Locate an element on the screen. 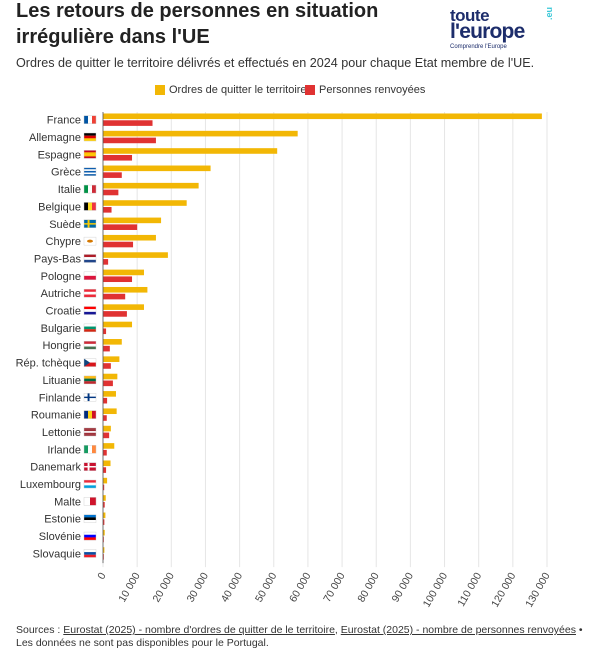 The image size is (600, 652). x-tick-label: 110 000 is located at coordinates (469, 589).